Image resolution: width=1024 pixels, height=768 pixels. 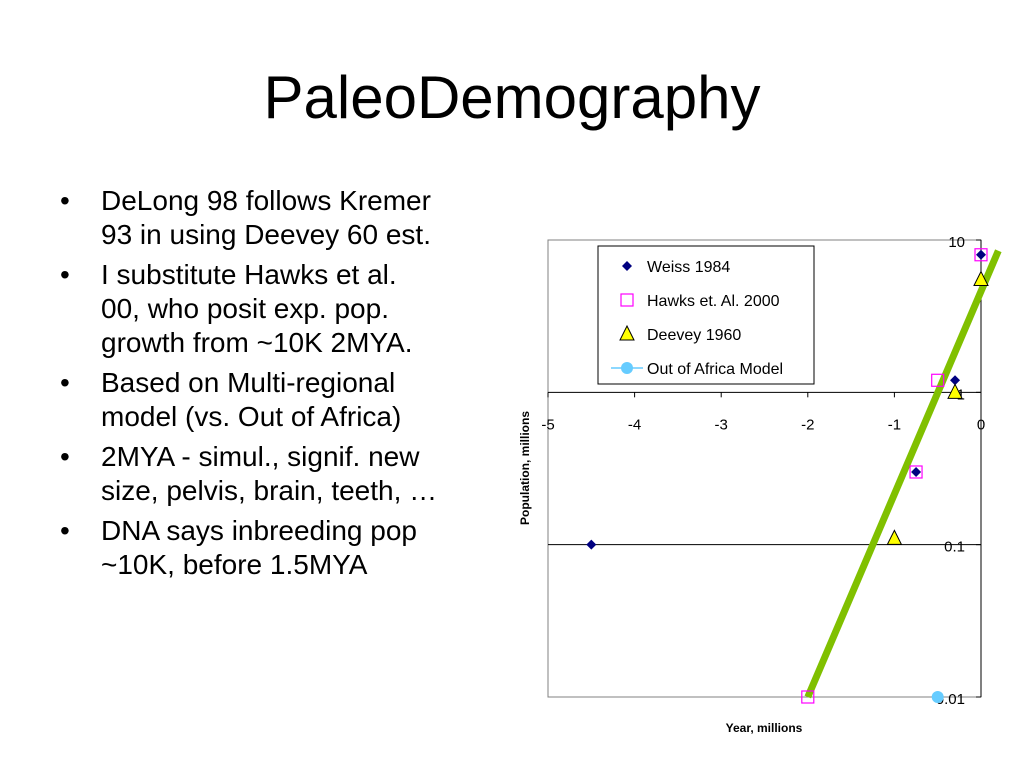 What do you see at coordinates (807, 424) in the screenshot?
I see `x-tick-label: -2` at bounding box center [807, 424].